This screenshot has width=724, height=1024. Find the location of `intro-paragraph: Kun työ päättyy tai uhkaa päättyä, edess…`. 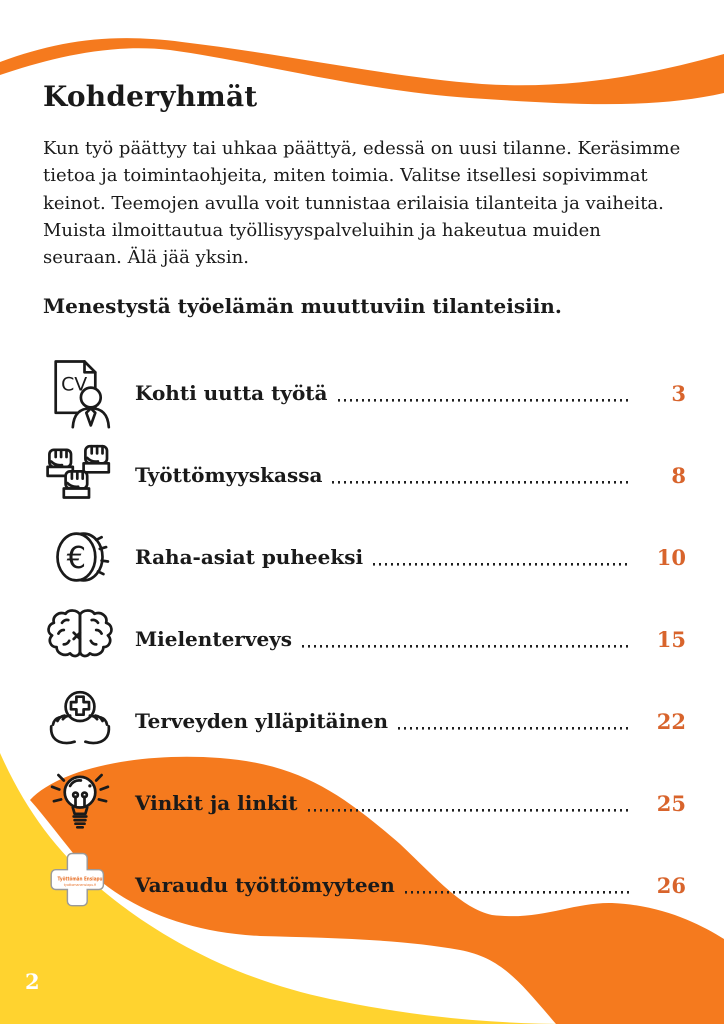

intro-paragraph: Kun työ päättyy tai uhkaa päättyä, edess… is located at coordinates (362, 203).